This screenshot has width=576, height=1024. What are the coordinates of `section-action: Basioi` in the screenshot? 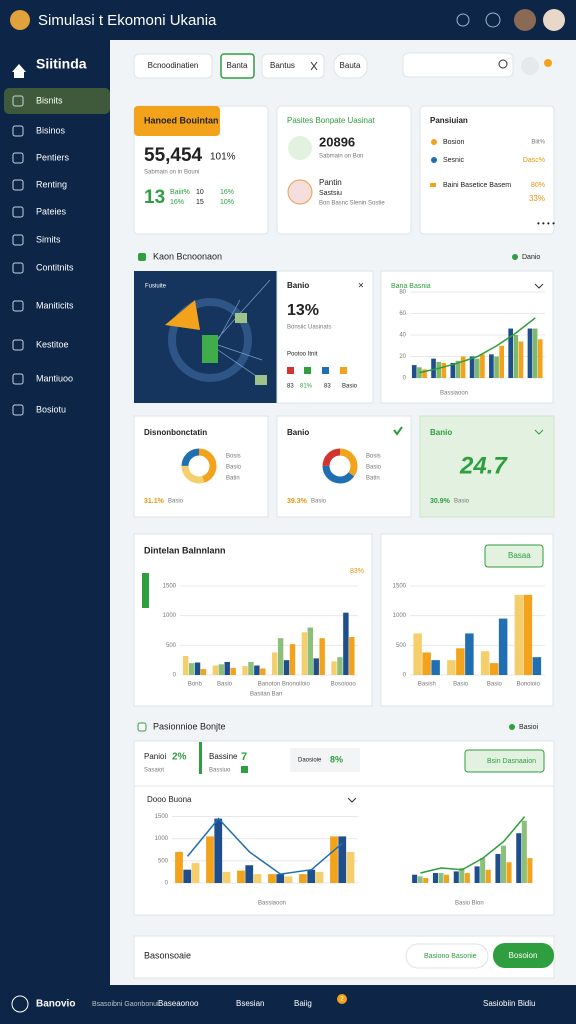 It's located at (529, 727).